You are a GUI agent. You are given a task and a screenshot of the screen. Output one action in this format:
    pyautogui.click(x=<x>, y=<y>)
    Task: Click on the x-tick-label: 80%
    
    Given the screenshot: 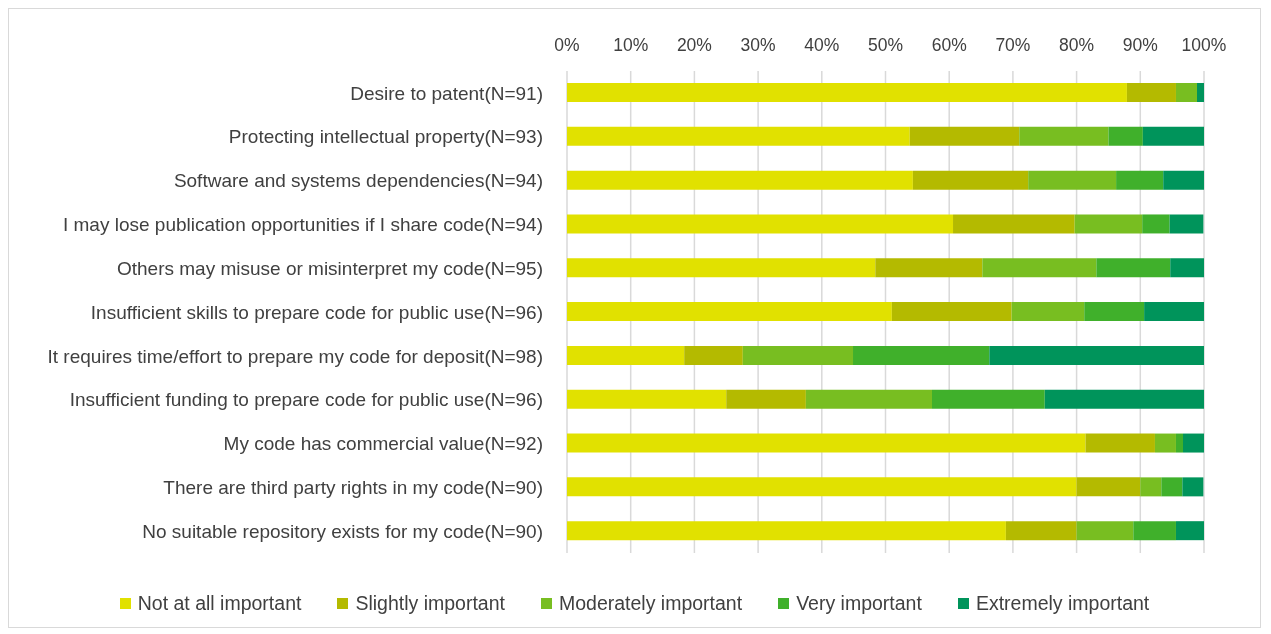 What is the action you would take?
    pyautogui.click(x=1077, y=45)
    